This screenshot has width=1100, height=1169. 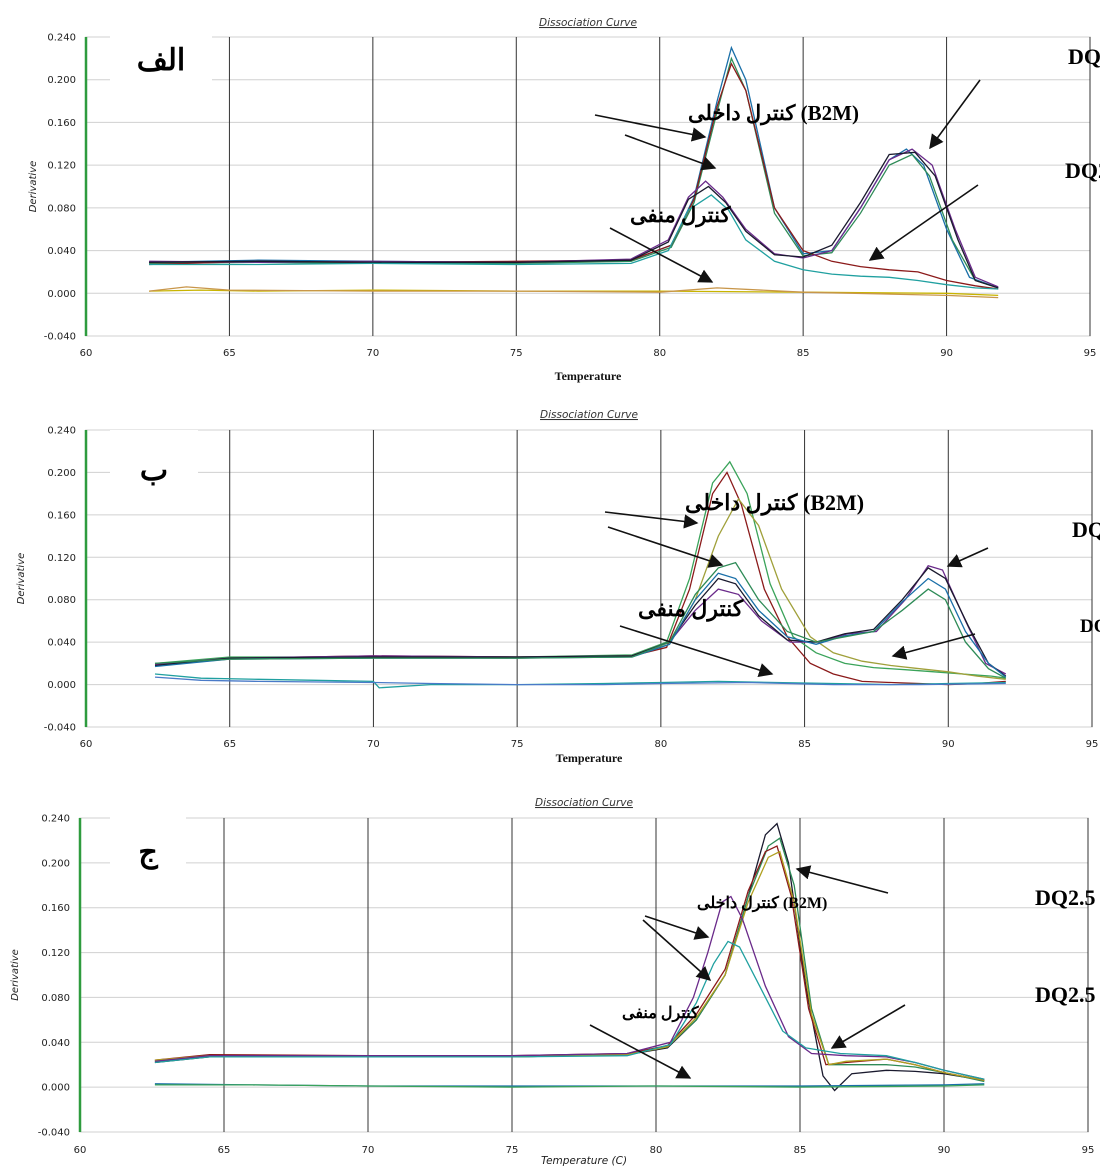 I want to click on annotation-label: منفی DQ2, so click(x=1082, y=170).